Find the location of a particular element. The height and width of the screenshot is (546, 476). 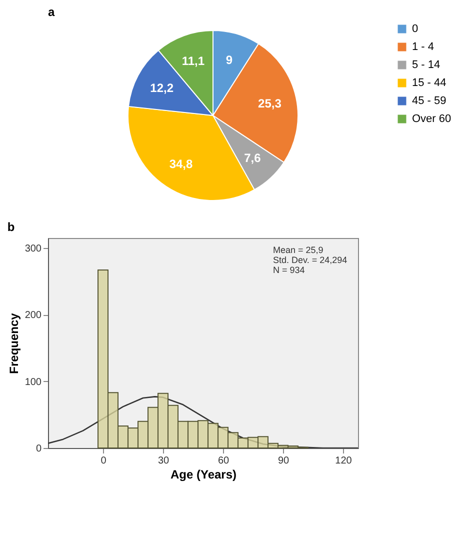

x-axis-title: Age (Years) is located at coordinates (203, 475).